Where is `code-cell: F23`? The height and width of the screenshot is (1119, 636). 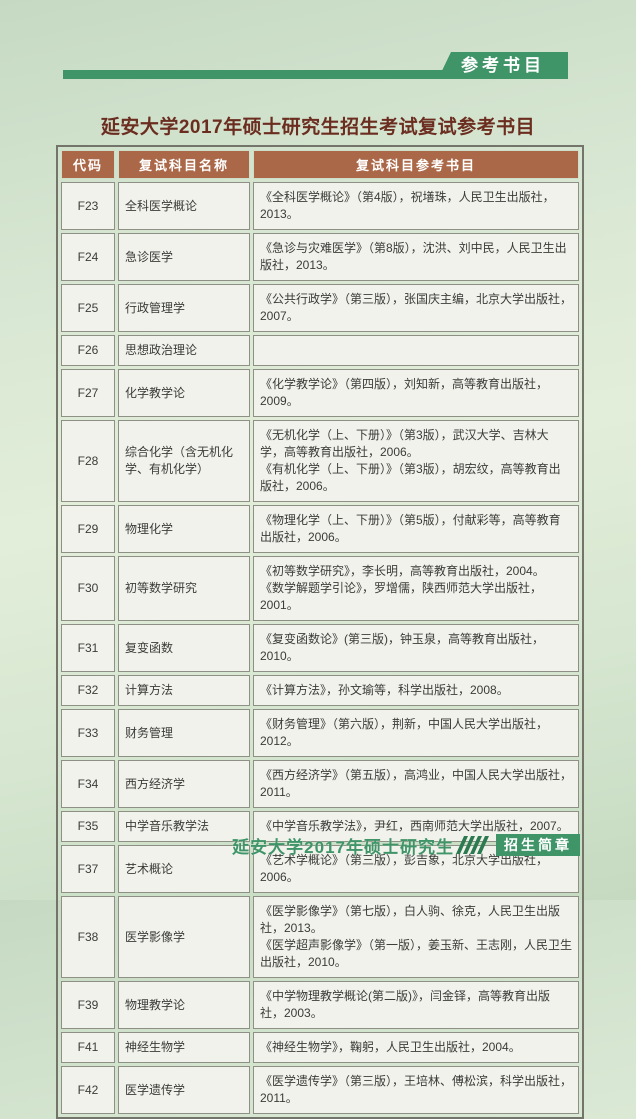 code-cell: F23 is located at coordinates (88, 206).